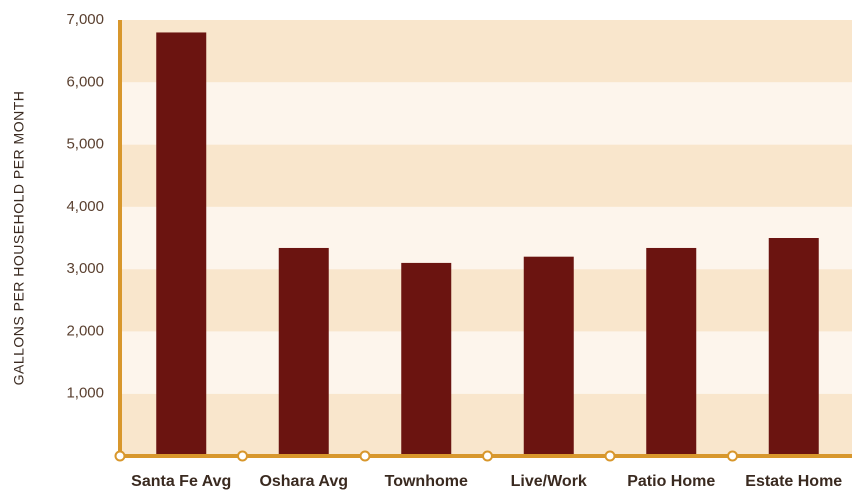 The height and width of the screenshot is (492, 852). What do you see at coordinates (549, 481) in the screenshot?
I see `x-tick-label: Live/Work` at bounding box center [549, 481].